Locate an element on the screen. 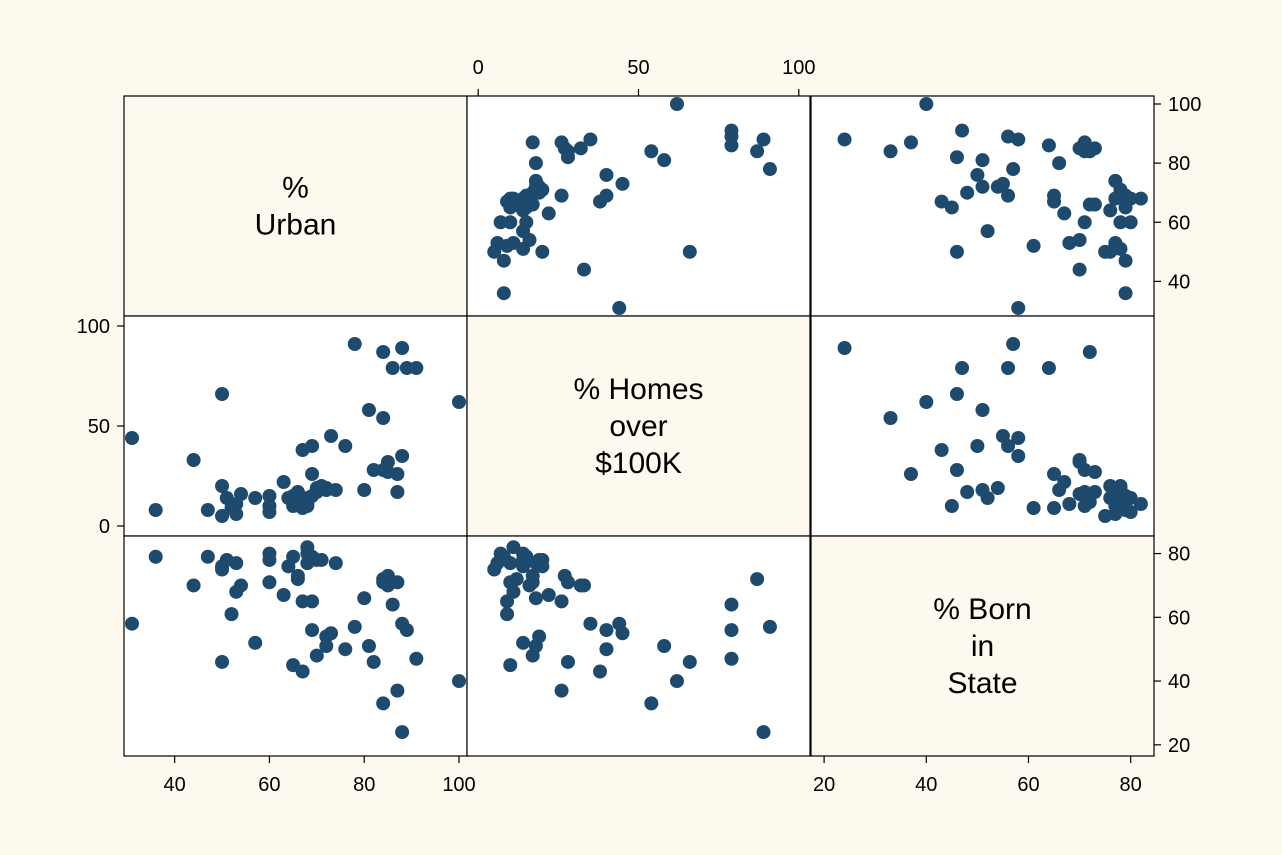 The image size is (1282, 855). tick-label-bottom-2-60: 60 is located at coordinates (1028, 785).